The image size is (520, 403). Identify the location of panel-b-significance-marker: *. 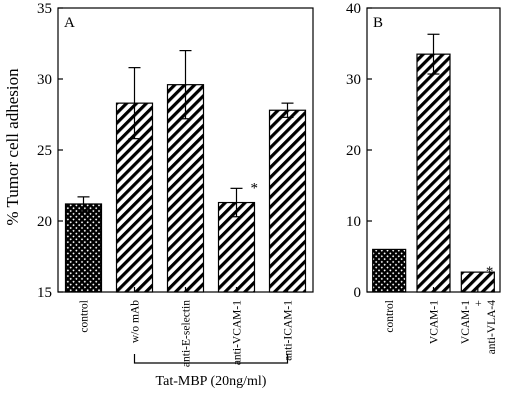
(490, 272).